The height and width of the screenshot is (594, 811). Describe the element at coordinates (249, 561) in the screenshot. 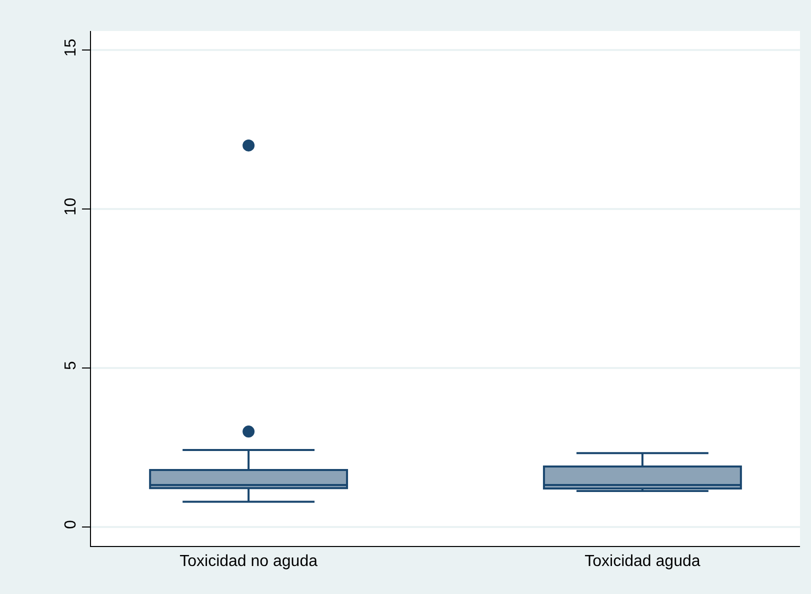

I see `x-tick-label: Toxicidad no aguda` at that location.